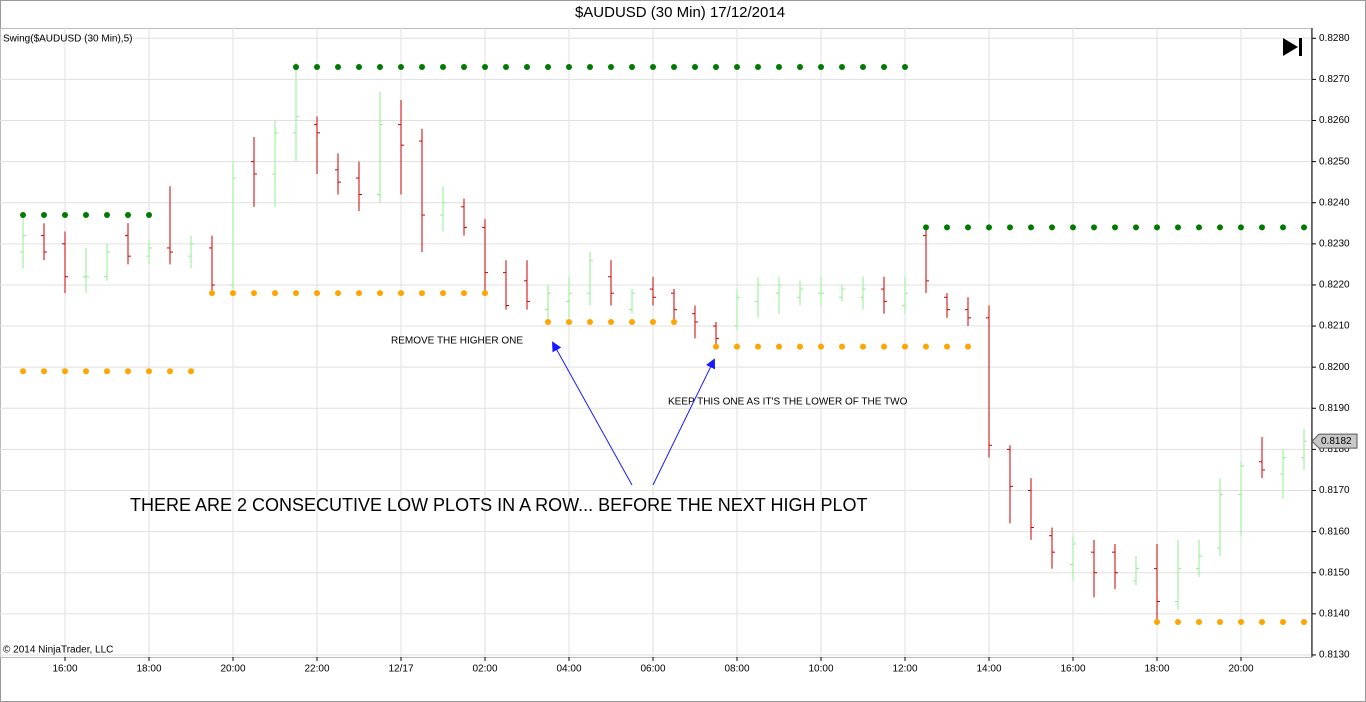 The width and height of the screenshot is (1366, 702). I want to click on y-tick-label: 0.8170, so click(1334, 490).